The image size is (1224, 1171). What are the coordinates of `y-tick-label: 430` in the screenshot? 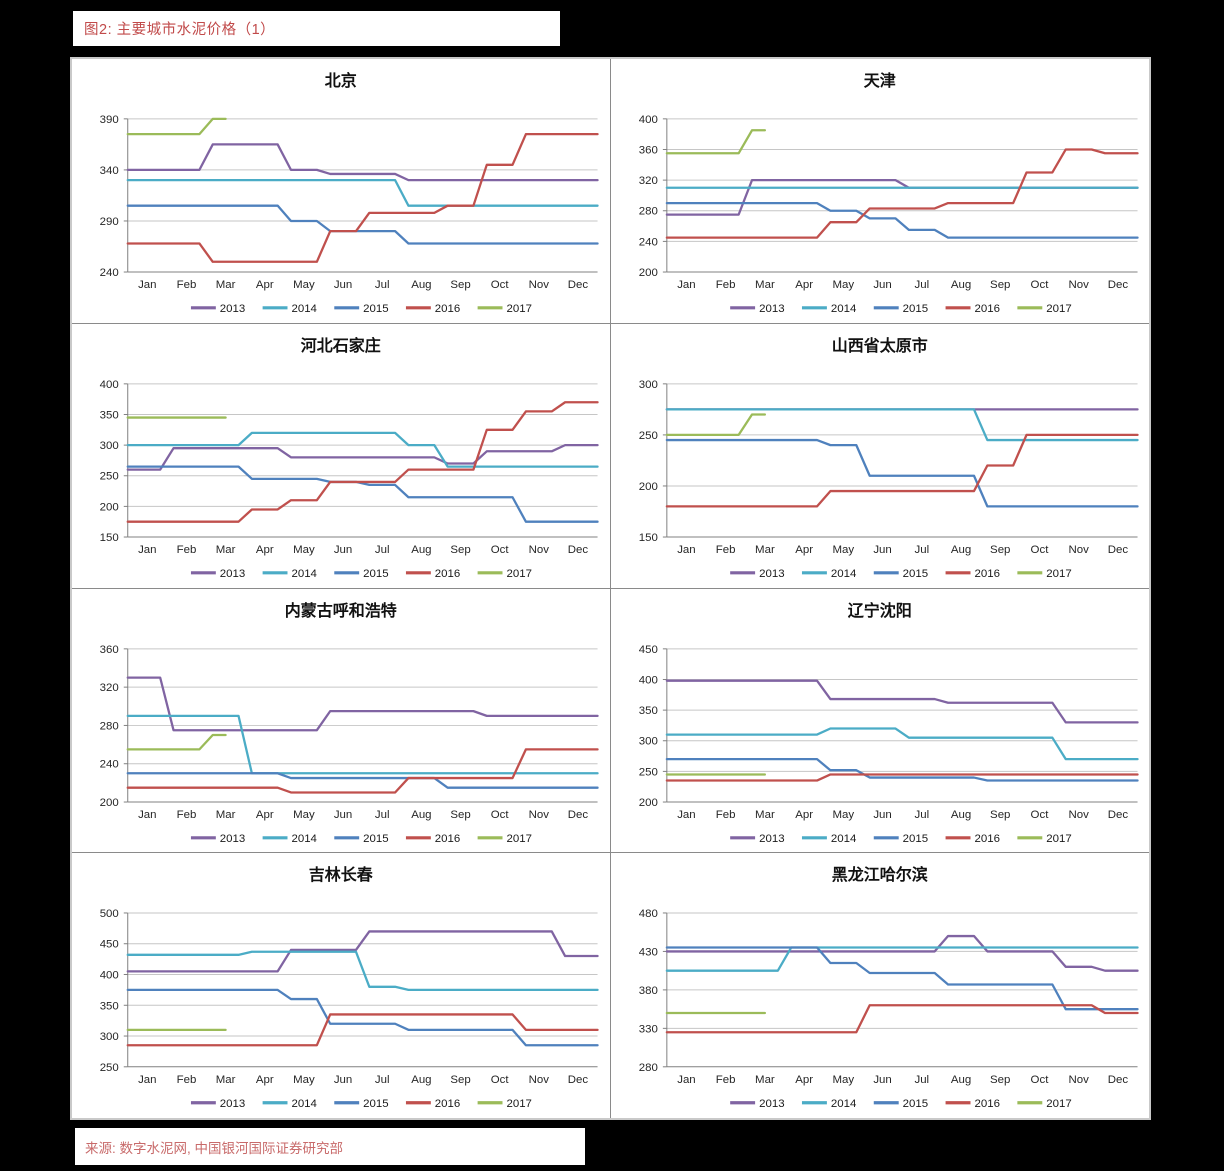 It's located at (647, 953).